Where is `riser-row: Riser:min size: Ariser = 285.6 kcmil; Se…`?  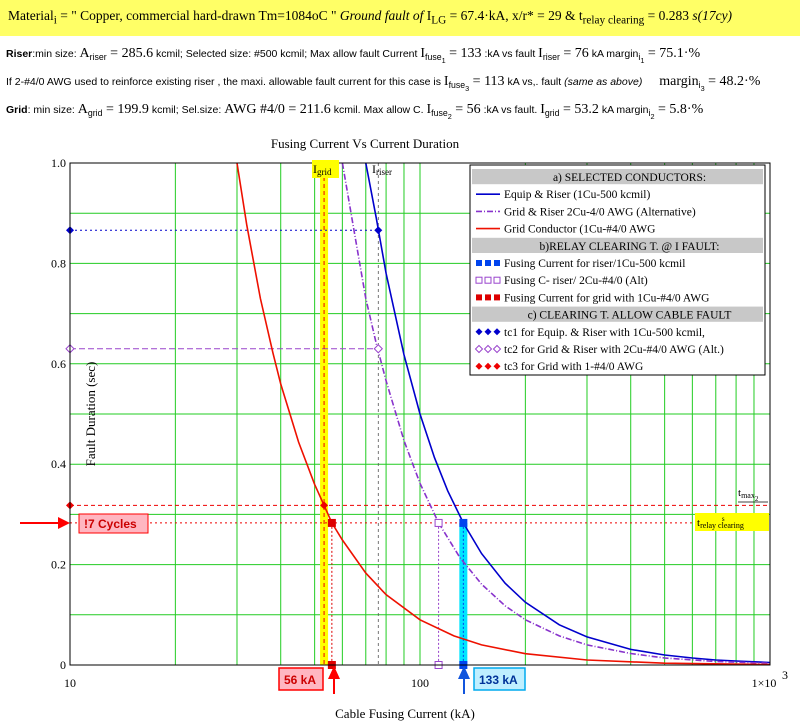
riser-row: Riser:min size: Ariser = 285.6 kcmil; Se… is located at coordinates (353, 55).